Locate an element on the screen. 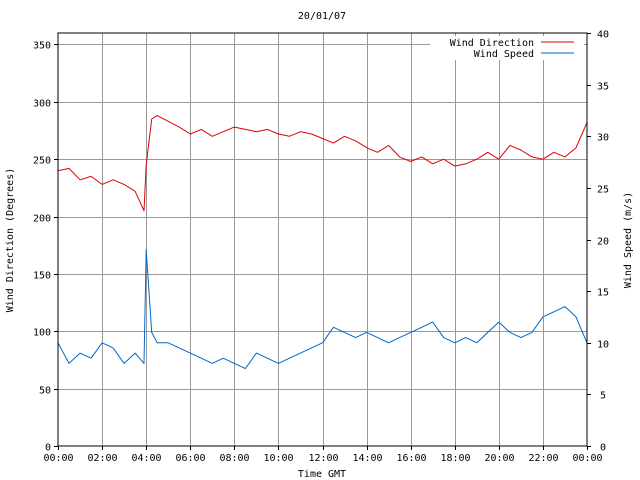 The width and height of the screenshot is (640, 480). x-tick-label: 18:00 is located at coordinates (455, 458).